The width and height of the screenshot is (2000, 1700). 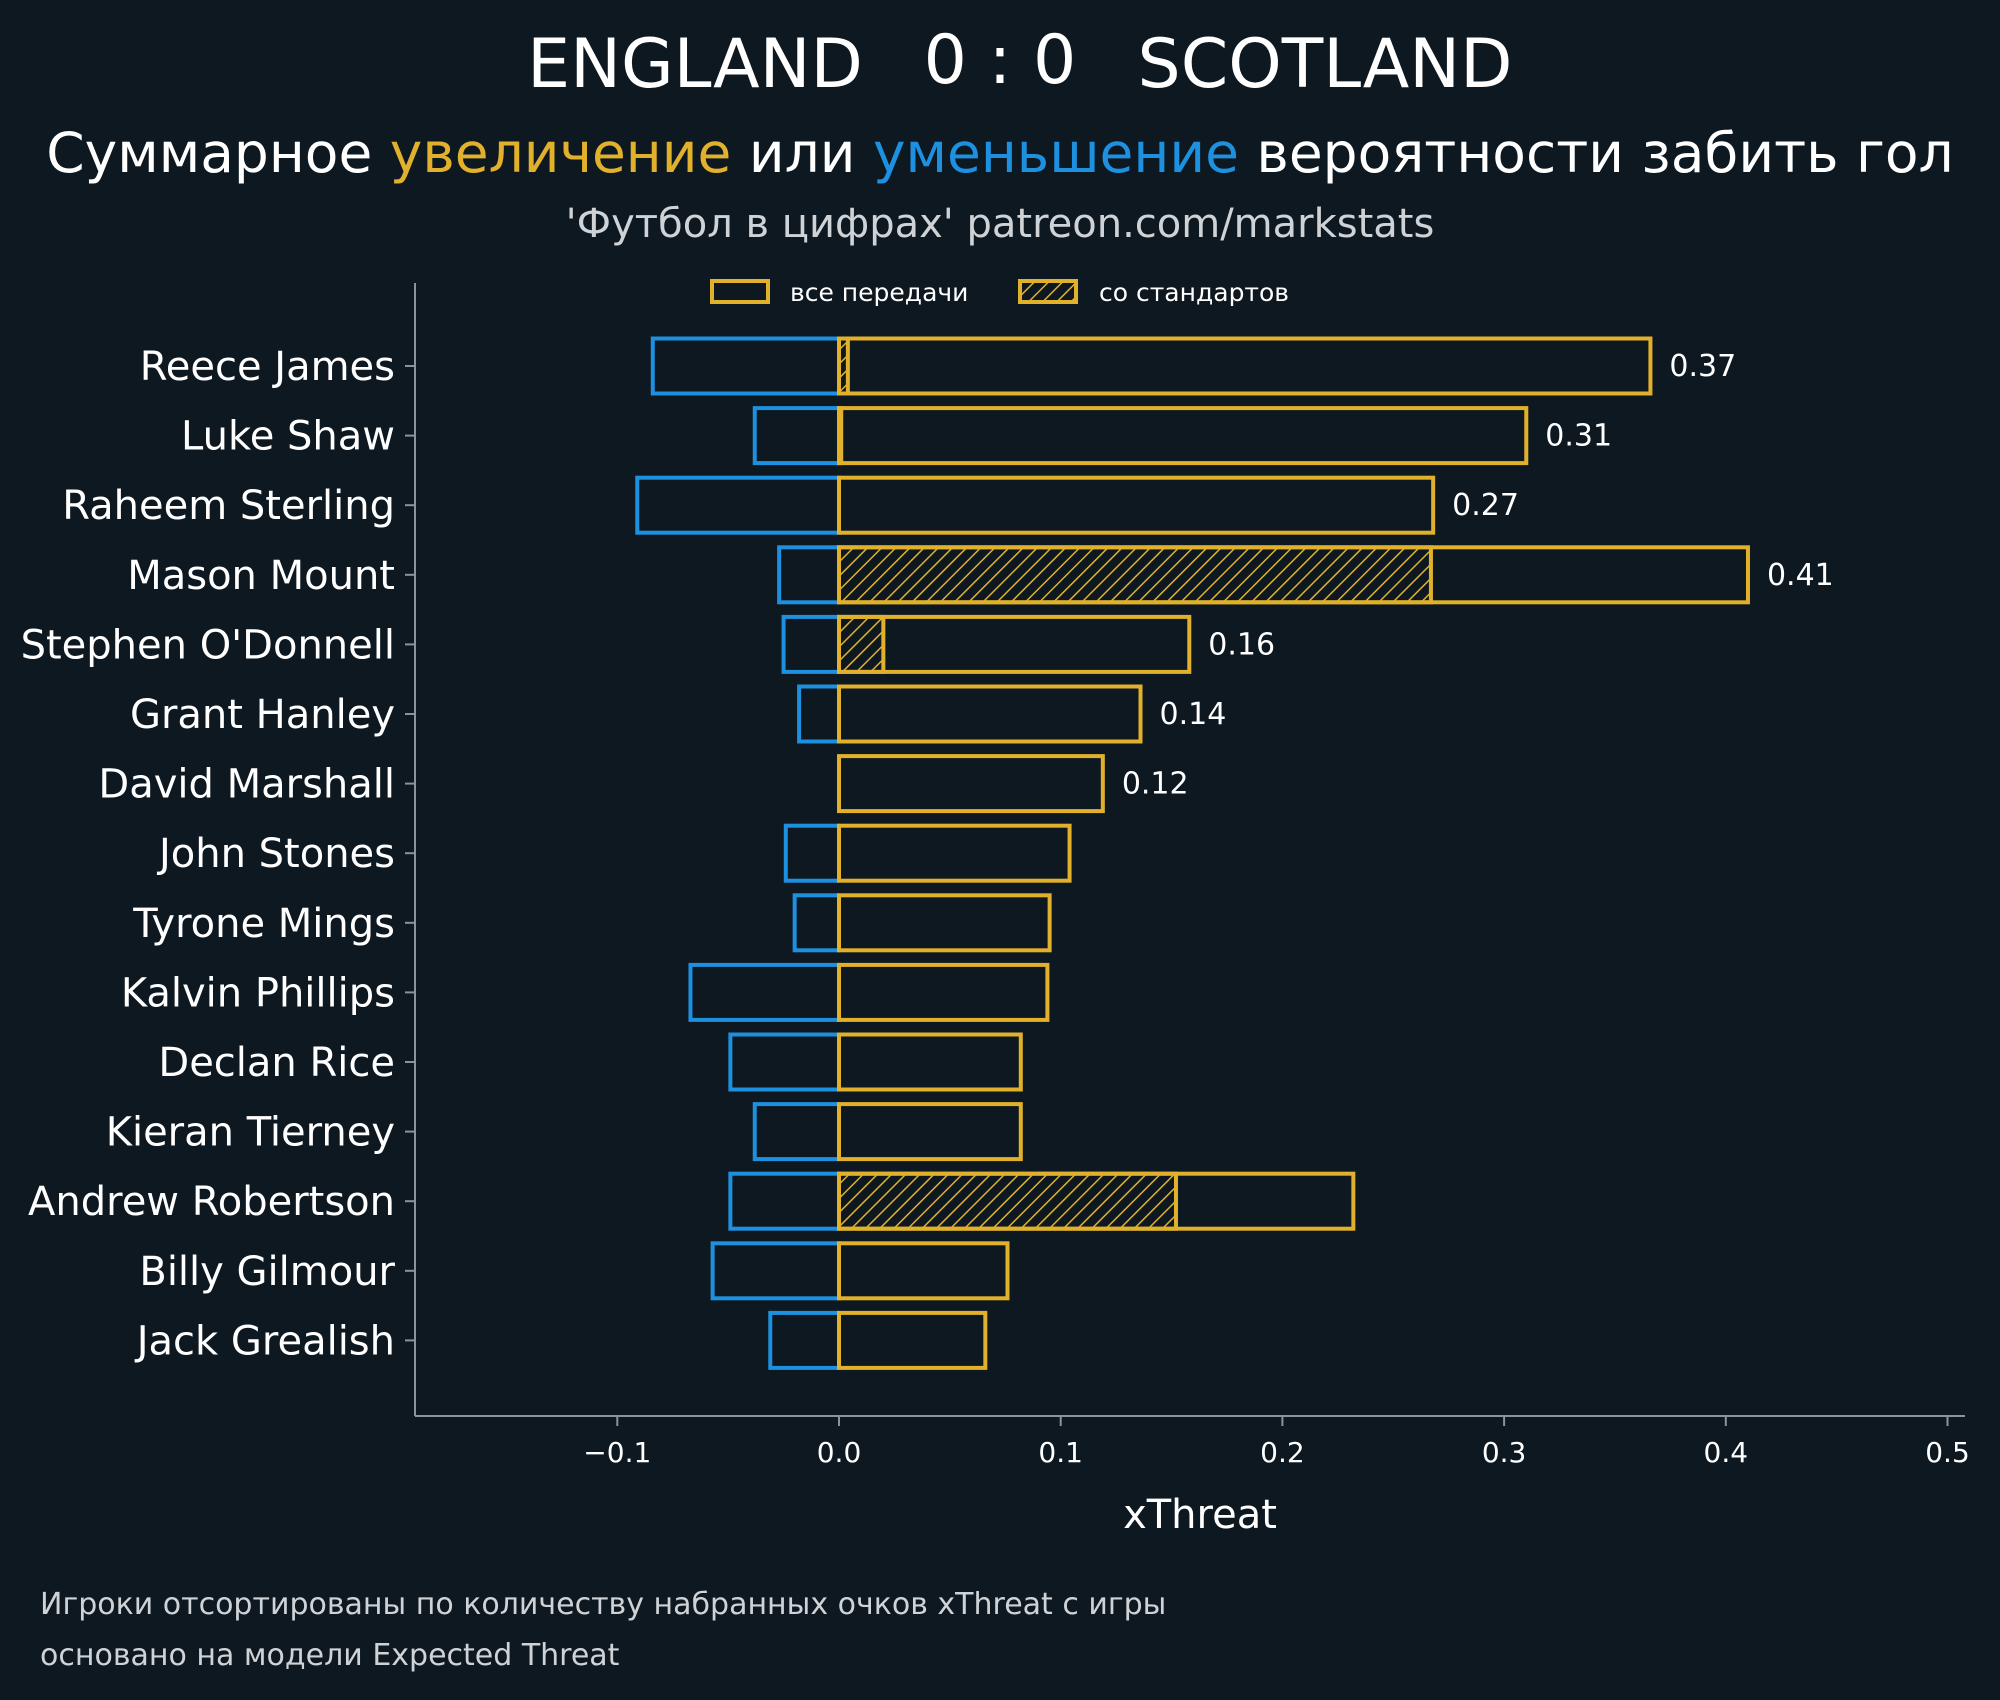 What do you see at coordinates (1048, 291) in the screenshot?
I see `legend-swatch-set-pieces` at bounding box center [1048, 291].